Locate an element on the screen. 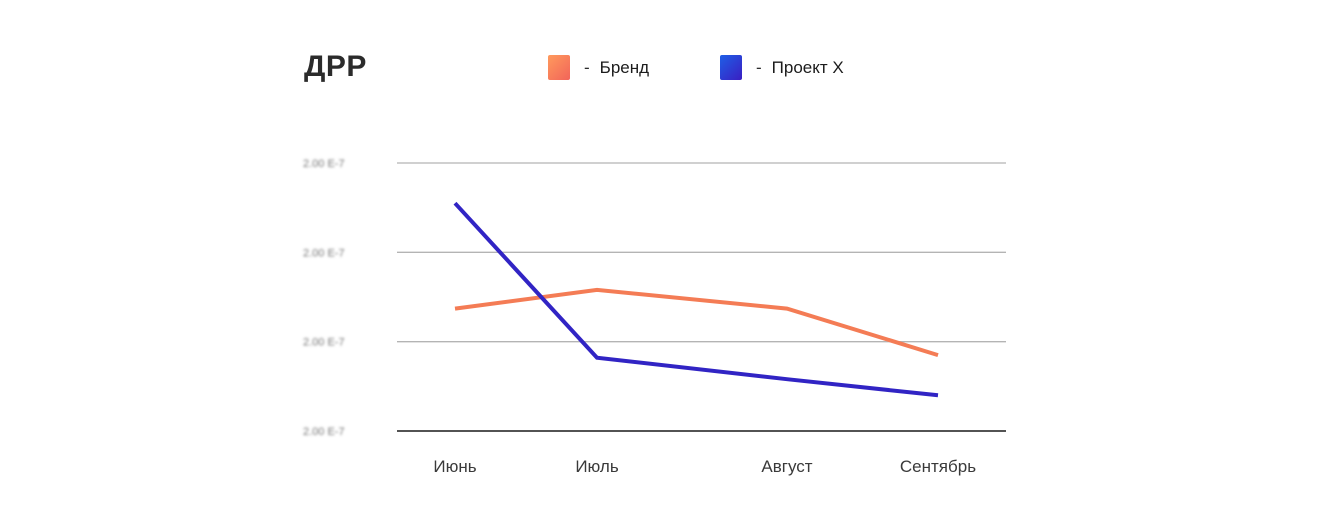 The height and width of the screenshot is (518, 1340). legend-item-project-x: - Проект X is located at coordinates (782, 67).